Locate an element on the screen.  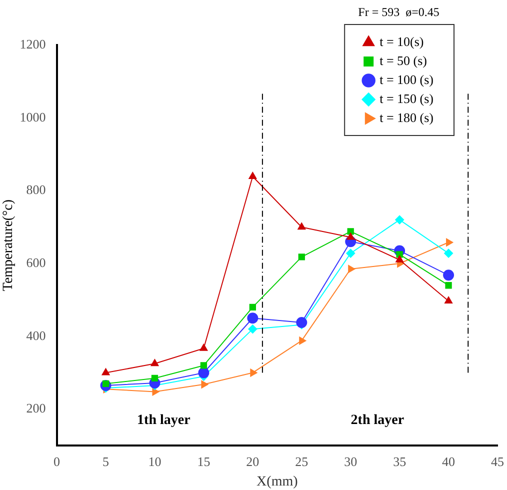
x-tick-label: 35 is located at coordinates (399, 461).